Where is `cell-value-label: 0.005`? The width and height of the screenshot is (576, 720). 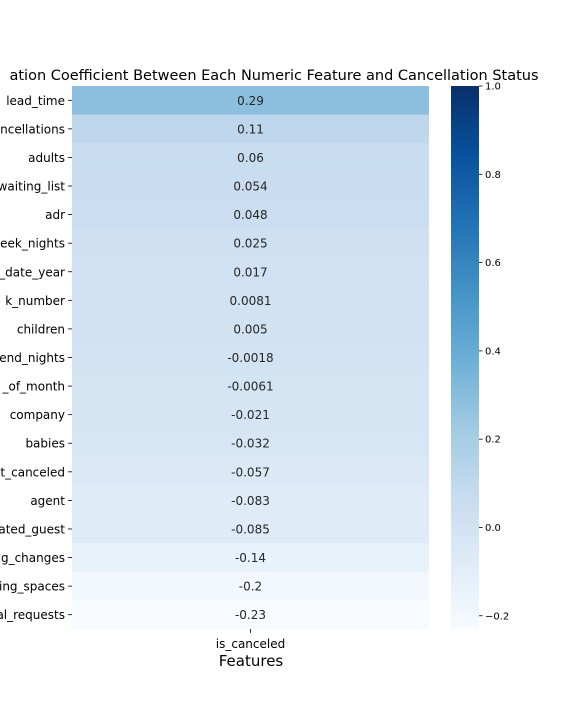 cell-value-label: 0.005 is located at coordinates (250, 329).